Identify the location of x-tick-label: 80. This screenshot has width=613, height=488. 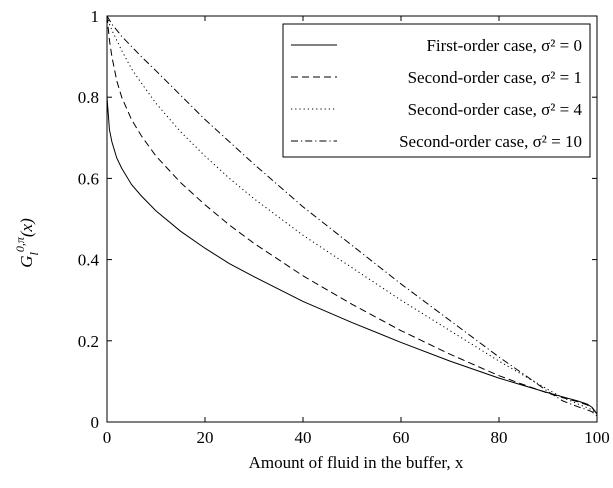
(499, 437).